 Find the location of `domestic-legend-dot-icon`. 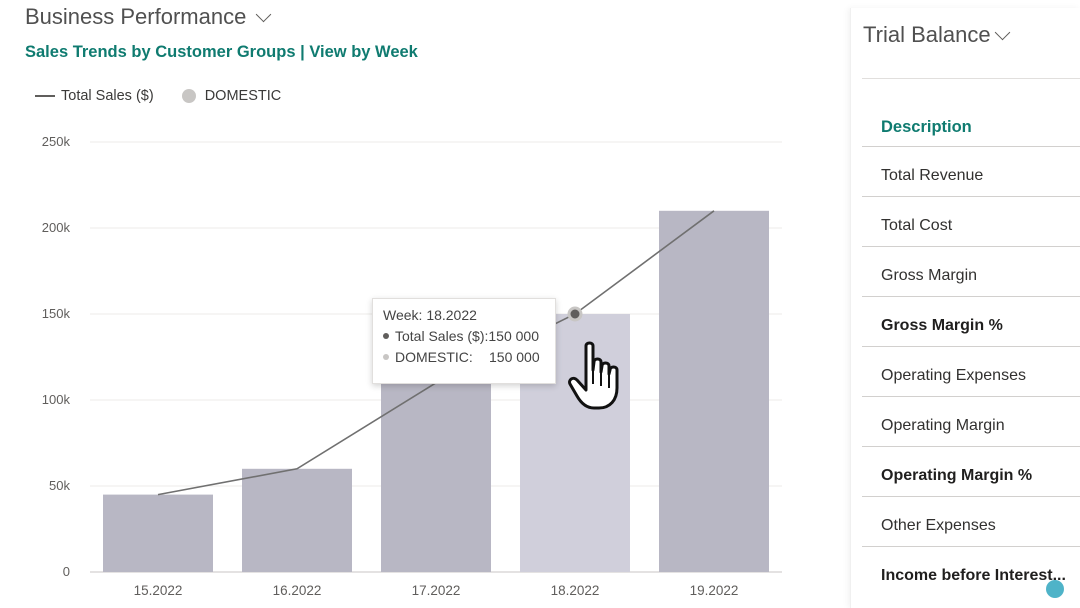

domestic-legend-dot-icon is located at coordinates (188, 96).